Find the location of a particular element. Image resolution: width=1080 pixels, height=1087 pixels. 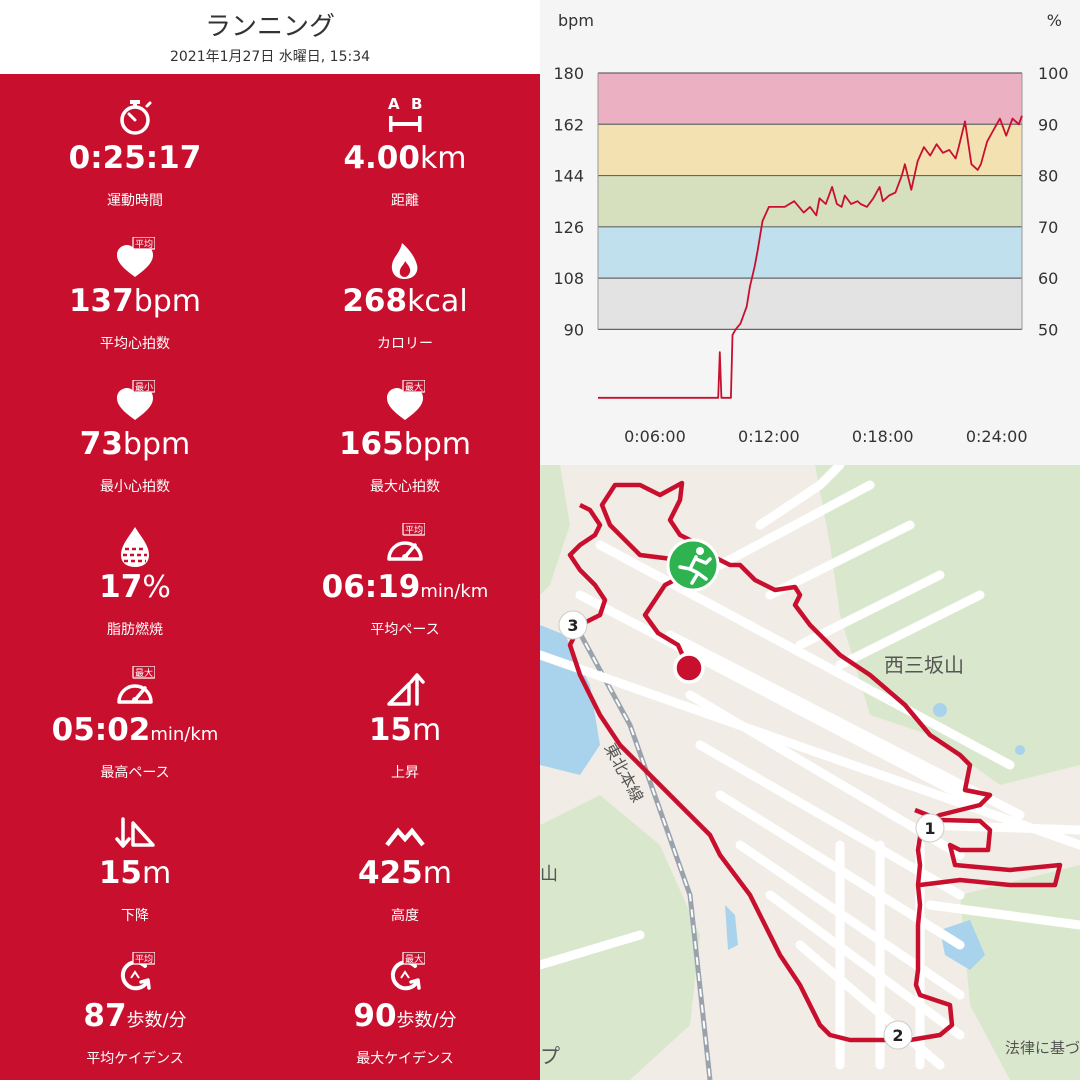

stat-label: 最高ペース is located at coordinates (135, 773).